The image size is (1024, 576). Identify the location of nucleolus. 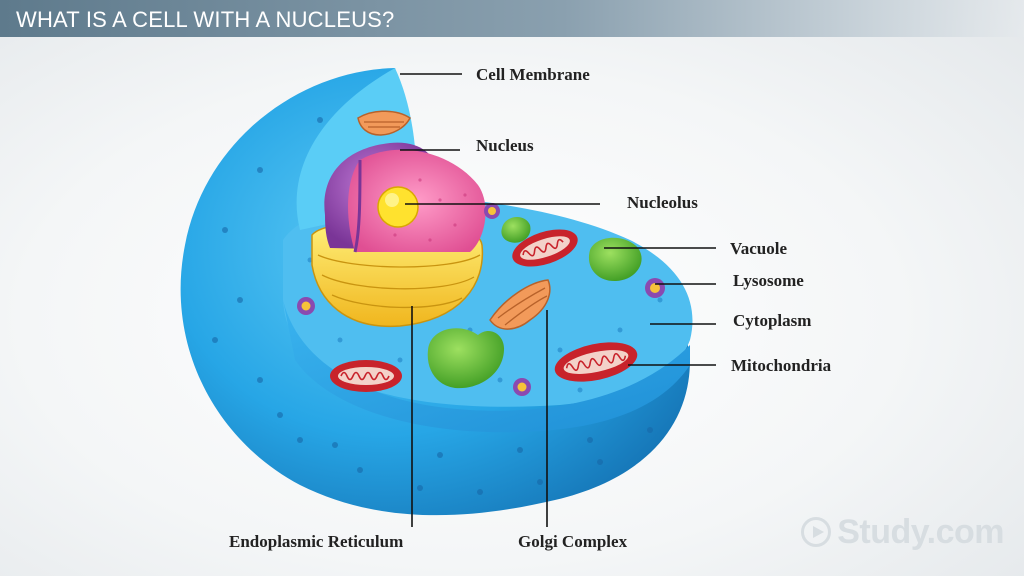
(398, 207).